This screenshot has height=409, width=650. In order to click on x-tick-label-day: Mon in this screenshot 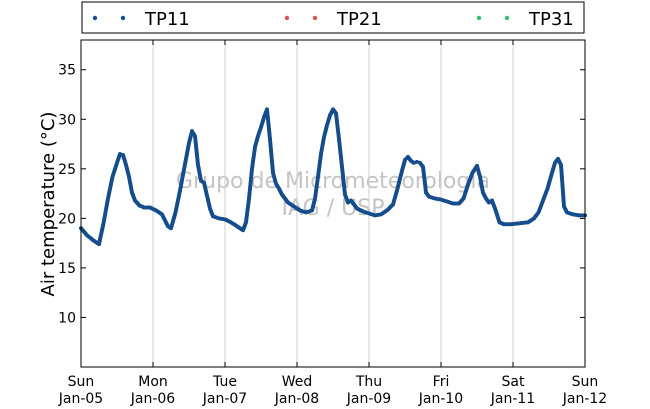, I will do `click(153, 382)`.